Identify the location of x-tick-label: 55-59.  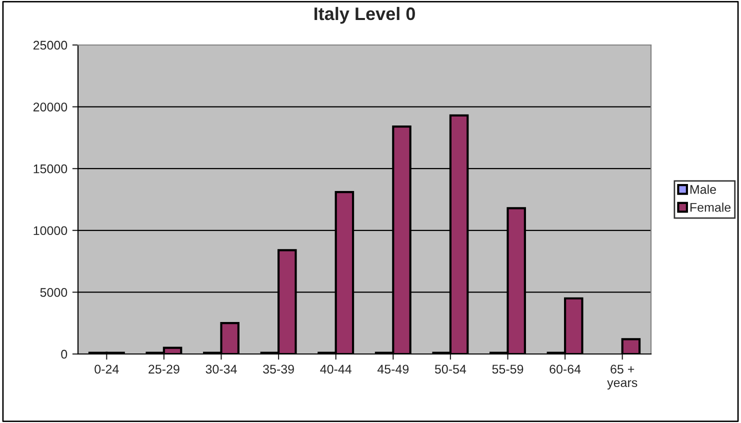
(508, 369).